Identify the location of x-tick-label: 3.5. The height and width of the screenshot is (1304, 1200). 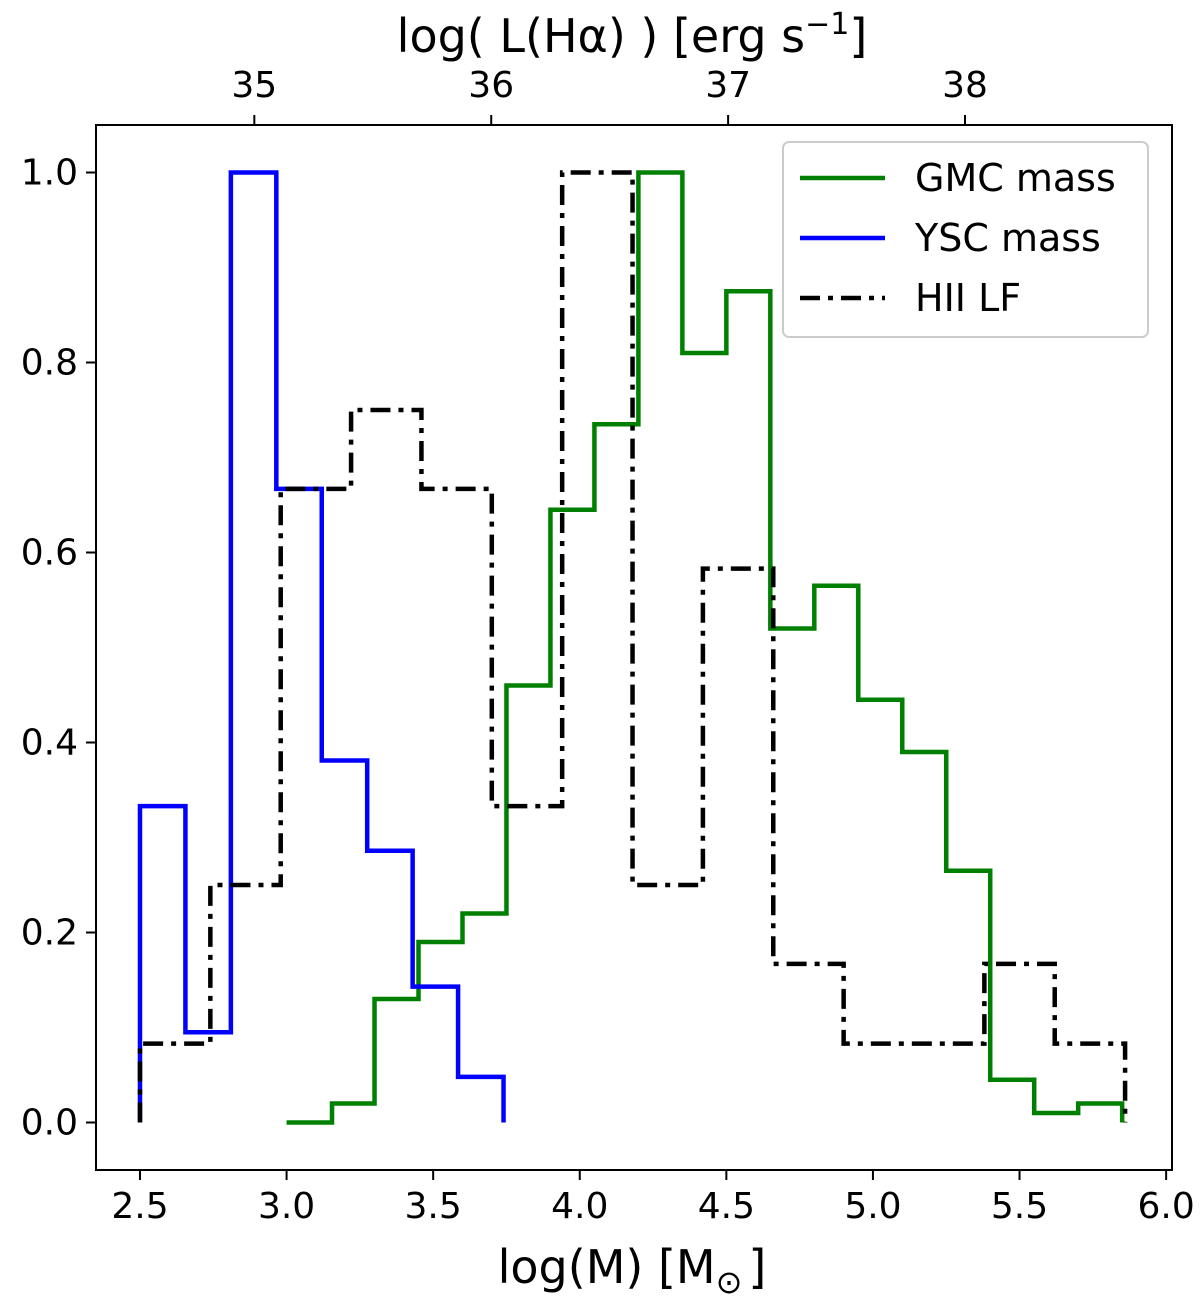
(433, 1206).